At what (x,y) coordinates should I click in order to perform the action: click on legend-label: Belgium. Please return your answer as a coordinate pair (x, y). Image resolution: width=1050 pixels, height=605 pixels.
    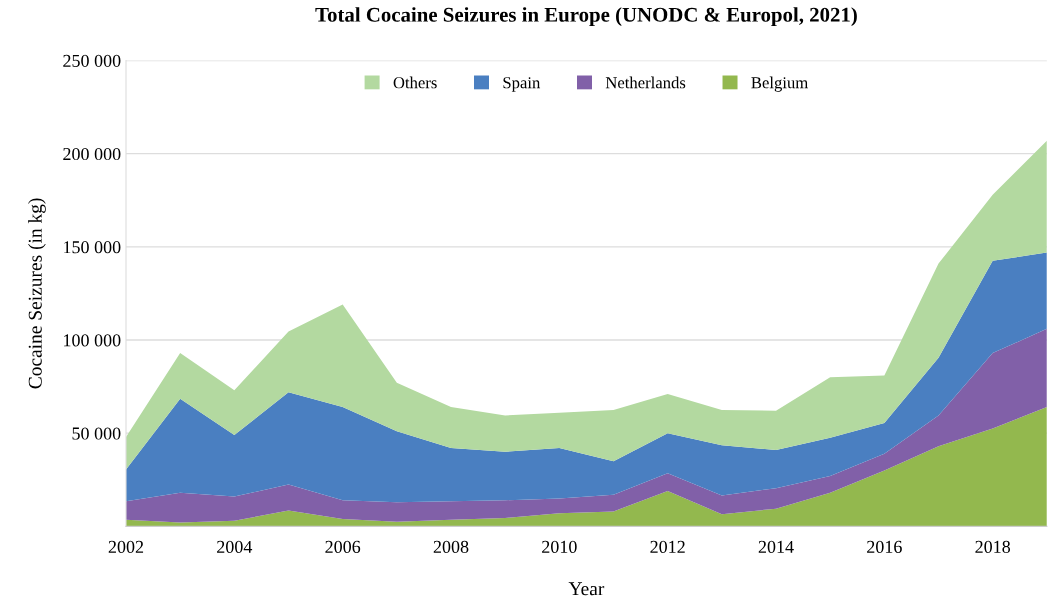
    Looking at the image, I should click on (779, 84).